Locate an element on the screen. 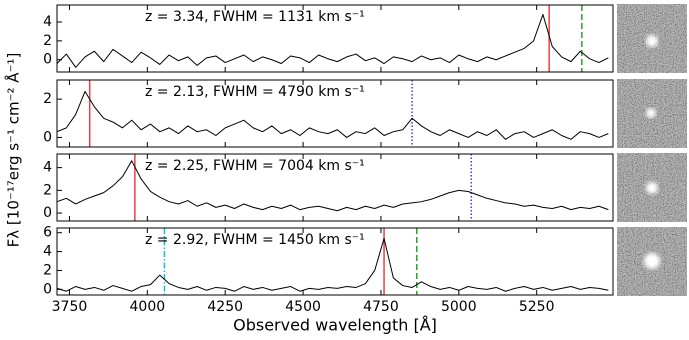 The height and width of the screenshot is (340, 689). x-tick-label: 4750 is located at coordinates (381, 307).